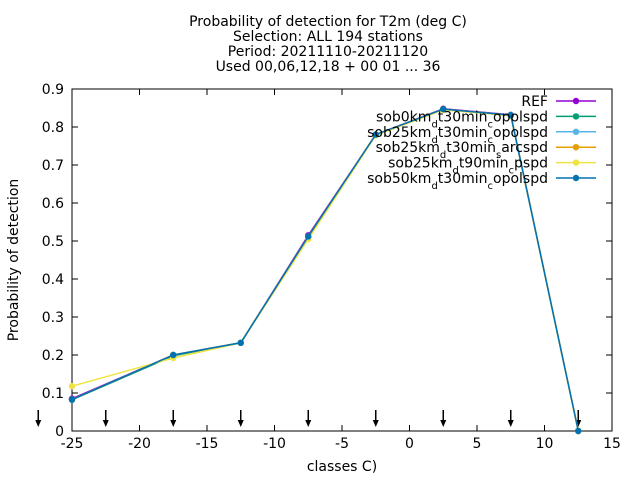 The width and height of the screenshot is (640, 480). Describe the element at coordinates (53, 242) in the screenshot. I see `y-tick-label: 0.5` at that location.